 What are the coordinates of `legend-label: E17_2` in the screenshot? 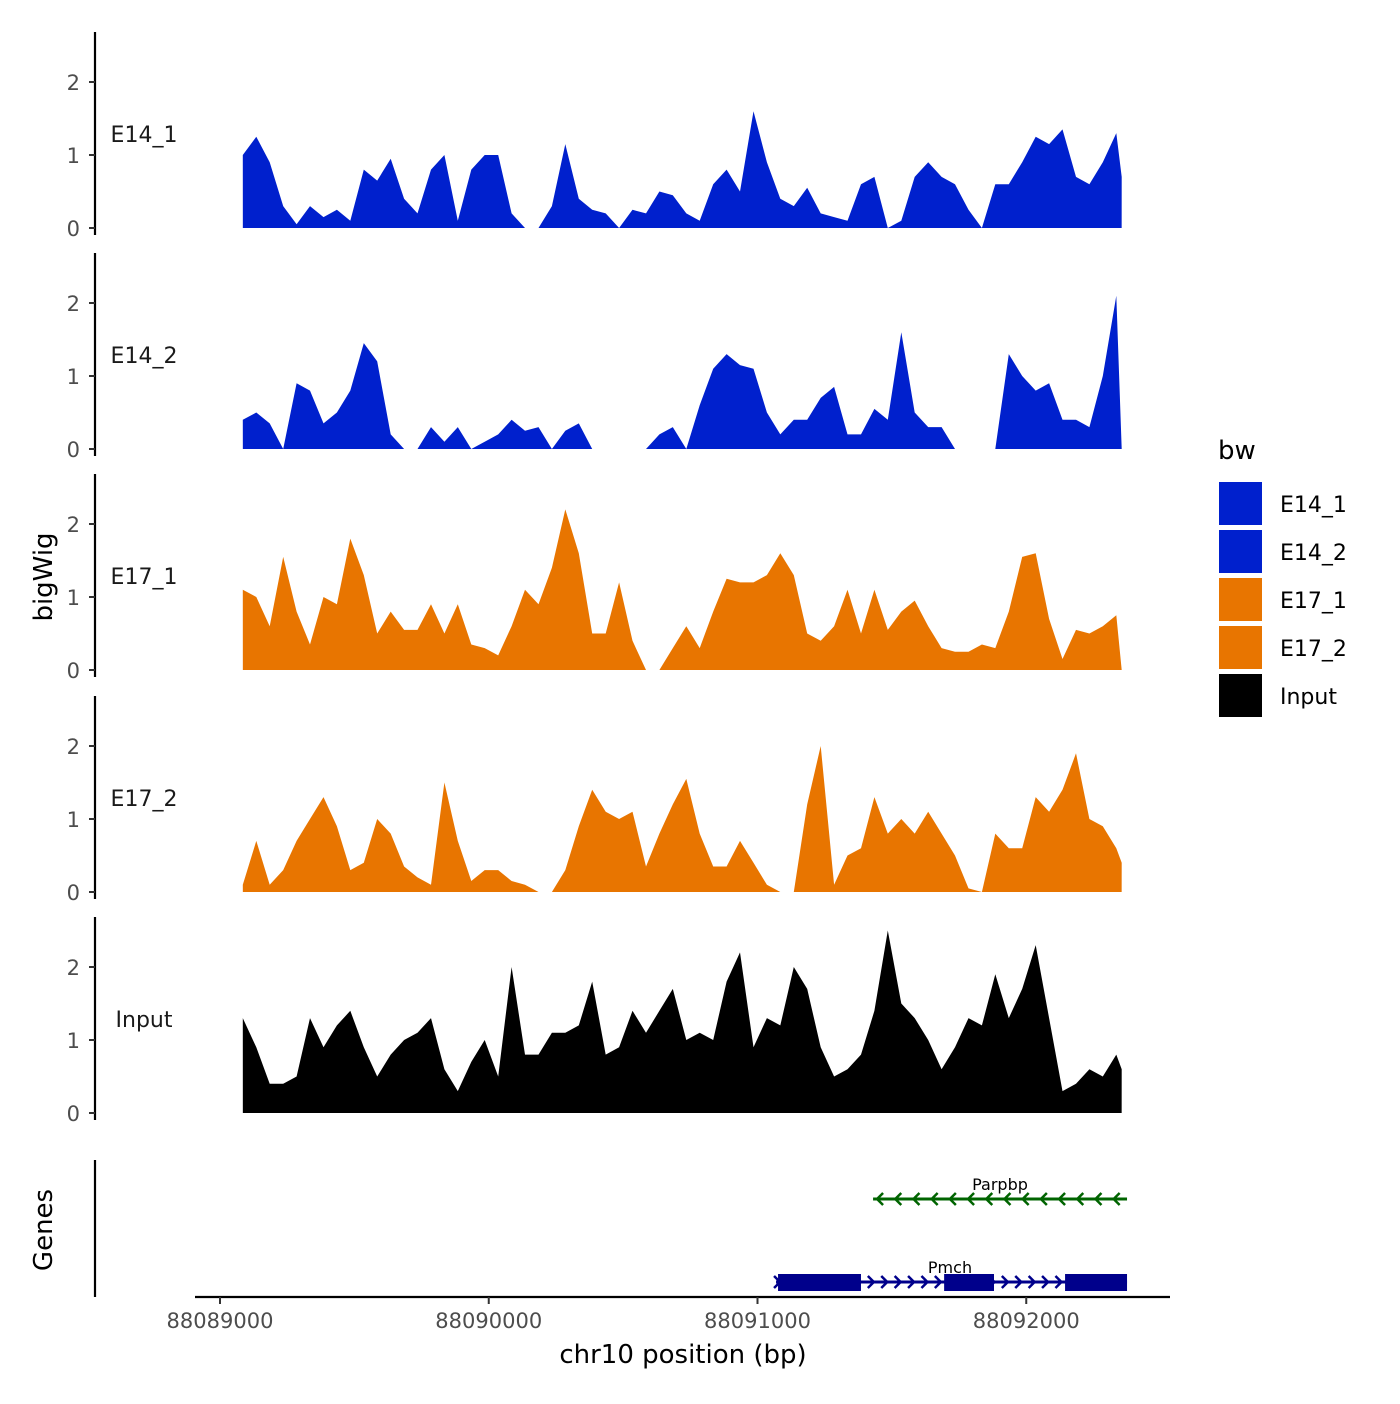 It's located at (1313, 649).